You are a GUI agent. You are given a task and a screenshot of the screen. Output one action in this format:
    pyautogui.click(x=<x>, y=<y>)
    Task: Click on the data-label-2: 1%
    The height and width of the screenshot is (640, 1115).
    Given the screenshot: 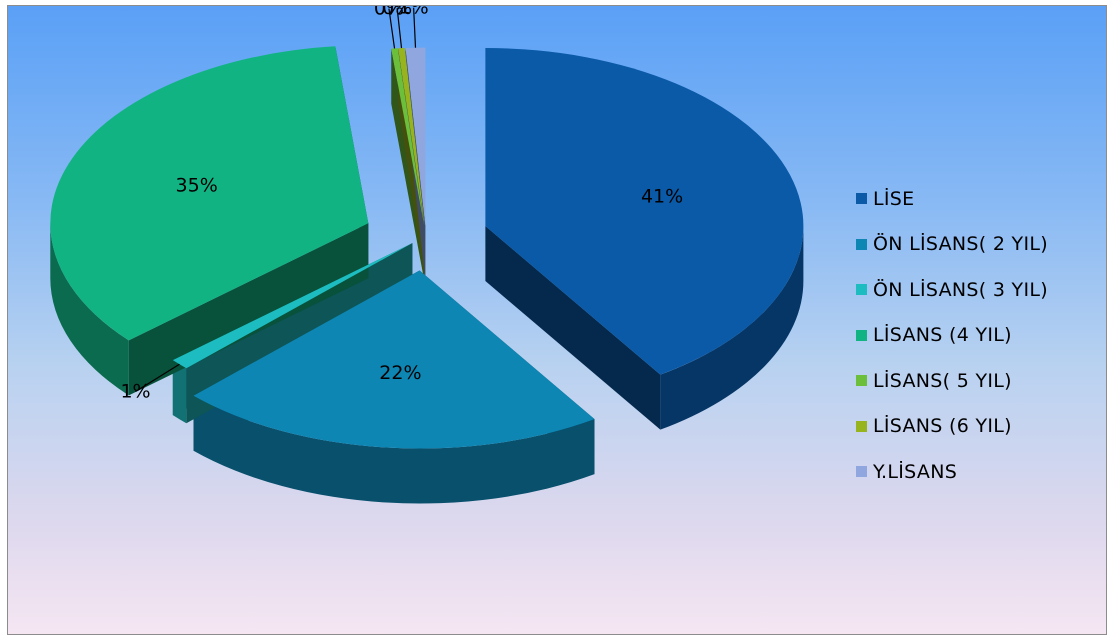 What is the action you would take?
    pyautogui.click(x=135, y=392)
    